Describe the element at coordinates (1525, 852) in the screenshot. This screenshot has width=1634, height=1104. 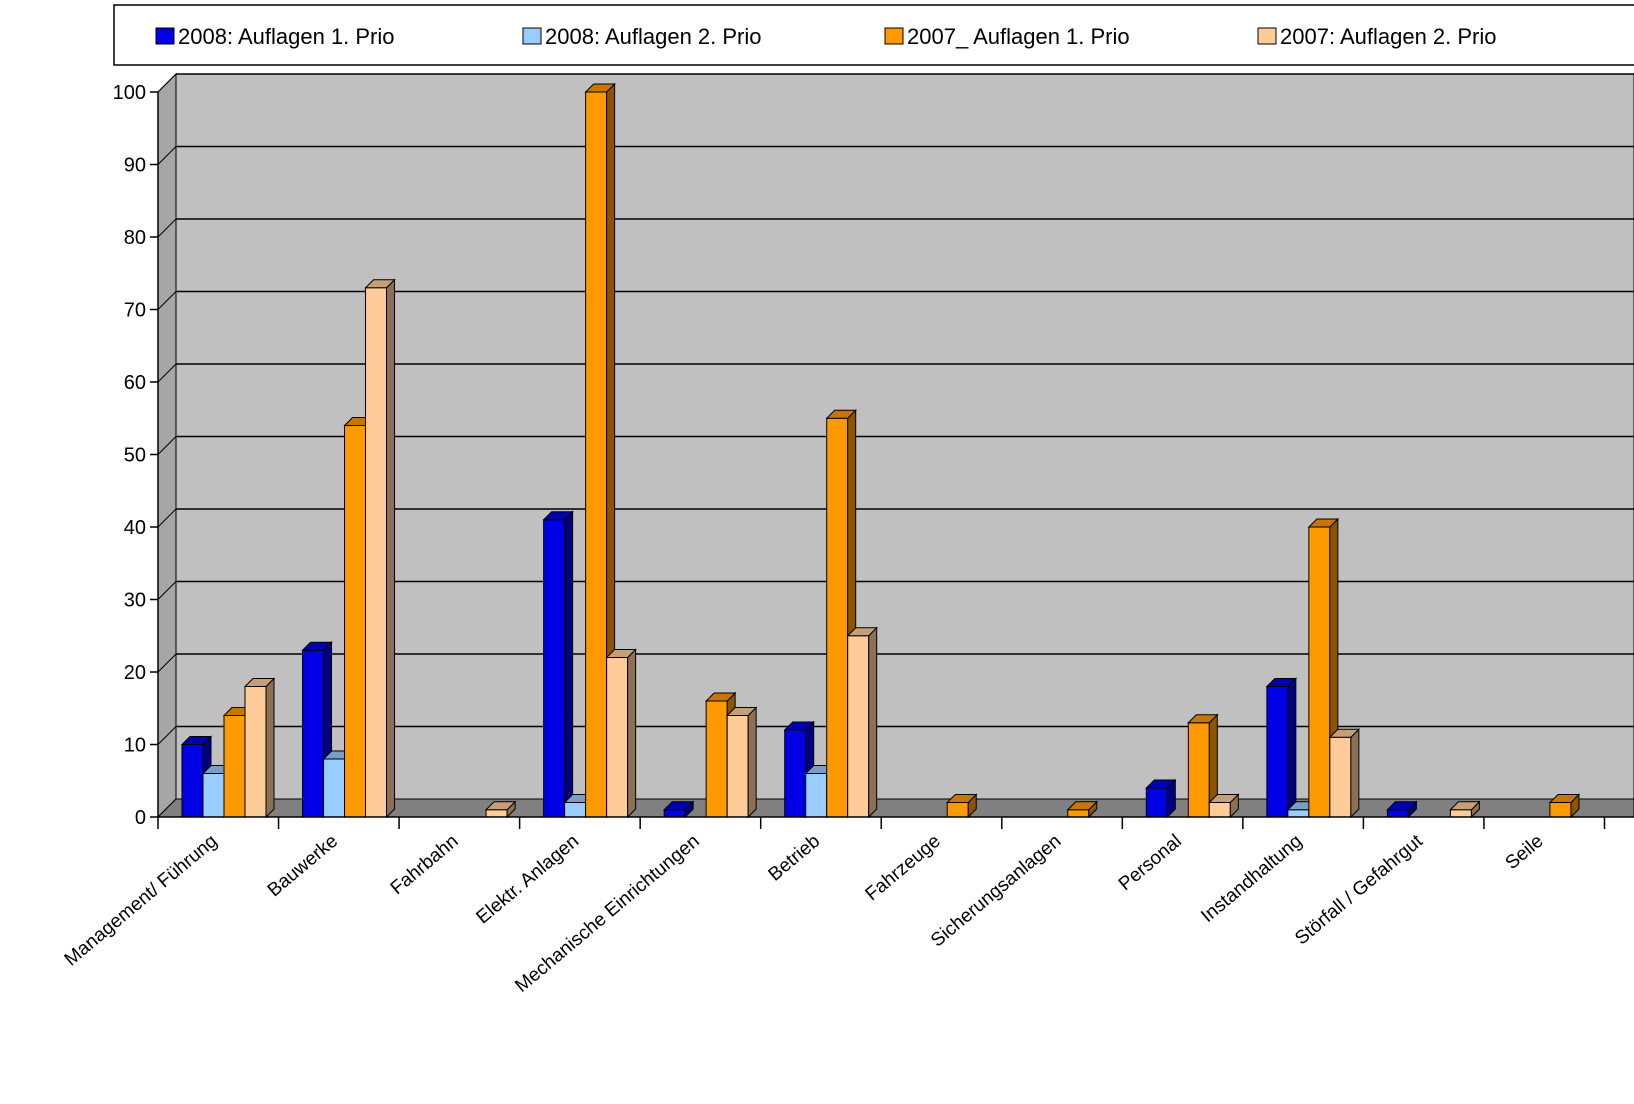
I see `x-category-label: Seile` at that location.